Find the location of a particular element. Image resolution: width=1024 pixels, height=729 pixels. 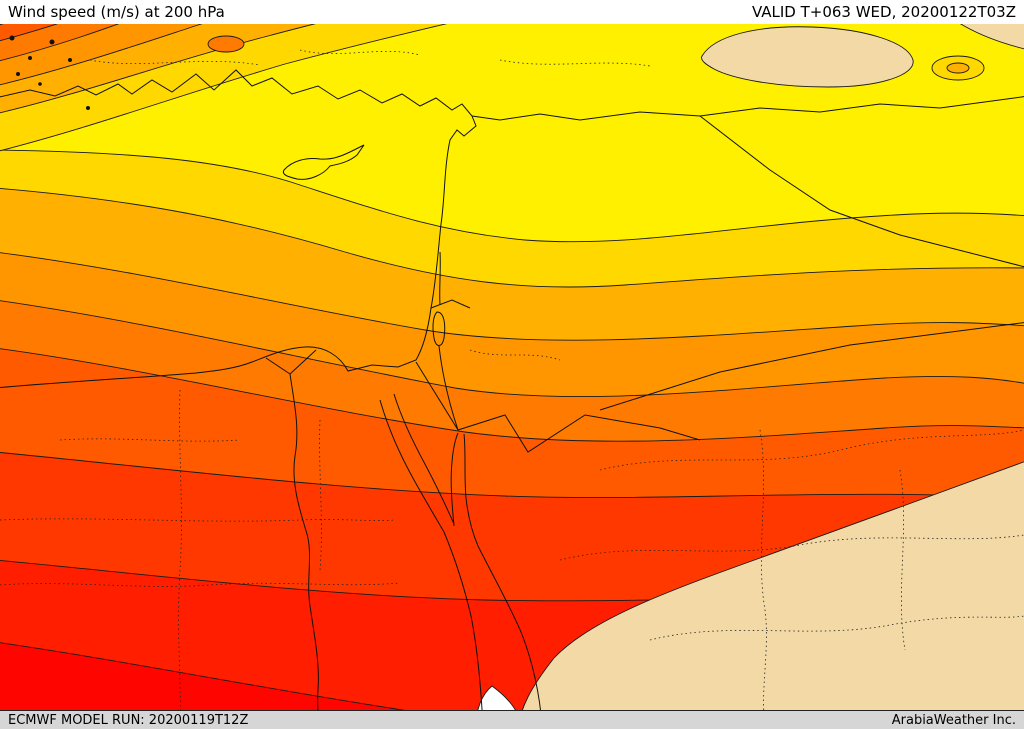

red-sea-african-coast is located at coordinates (431, 563).